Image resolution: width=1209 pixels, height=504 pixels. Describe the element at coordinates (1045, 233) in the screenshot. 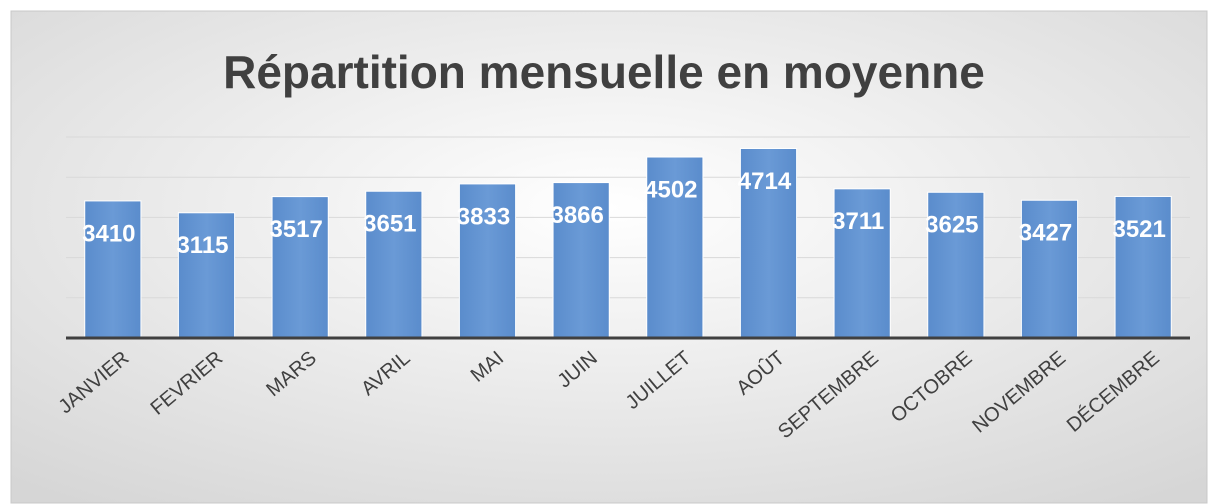

I see `data-label: 3427` at that location.